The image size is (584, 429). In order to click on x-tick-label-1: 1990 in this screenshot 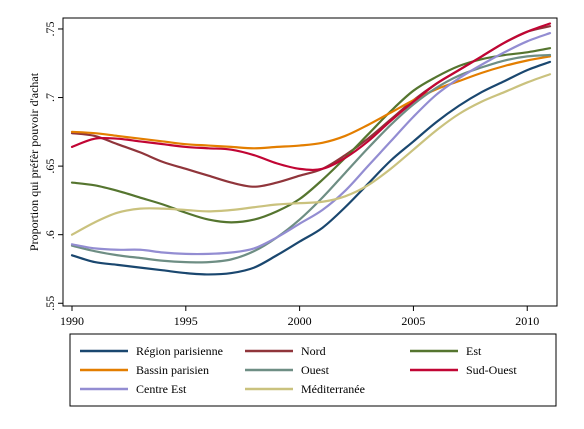, I will do `click(72, 321)`.